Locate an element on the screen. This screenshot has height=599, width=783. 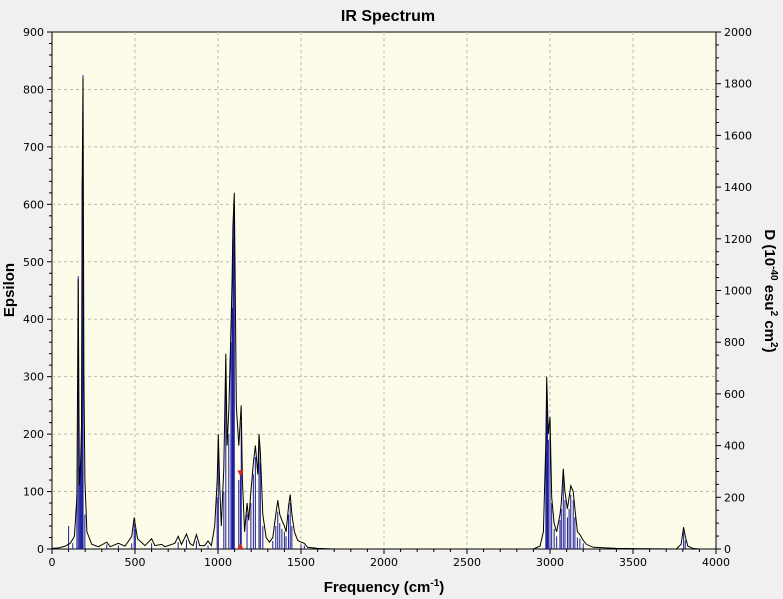
y-axis-ticks: 0 100 200 300 400 500 600 700 800 900 is located at coordinates (37, 291).